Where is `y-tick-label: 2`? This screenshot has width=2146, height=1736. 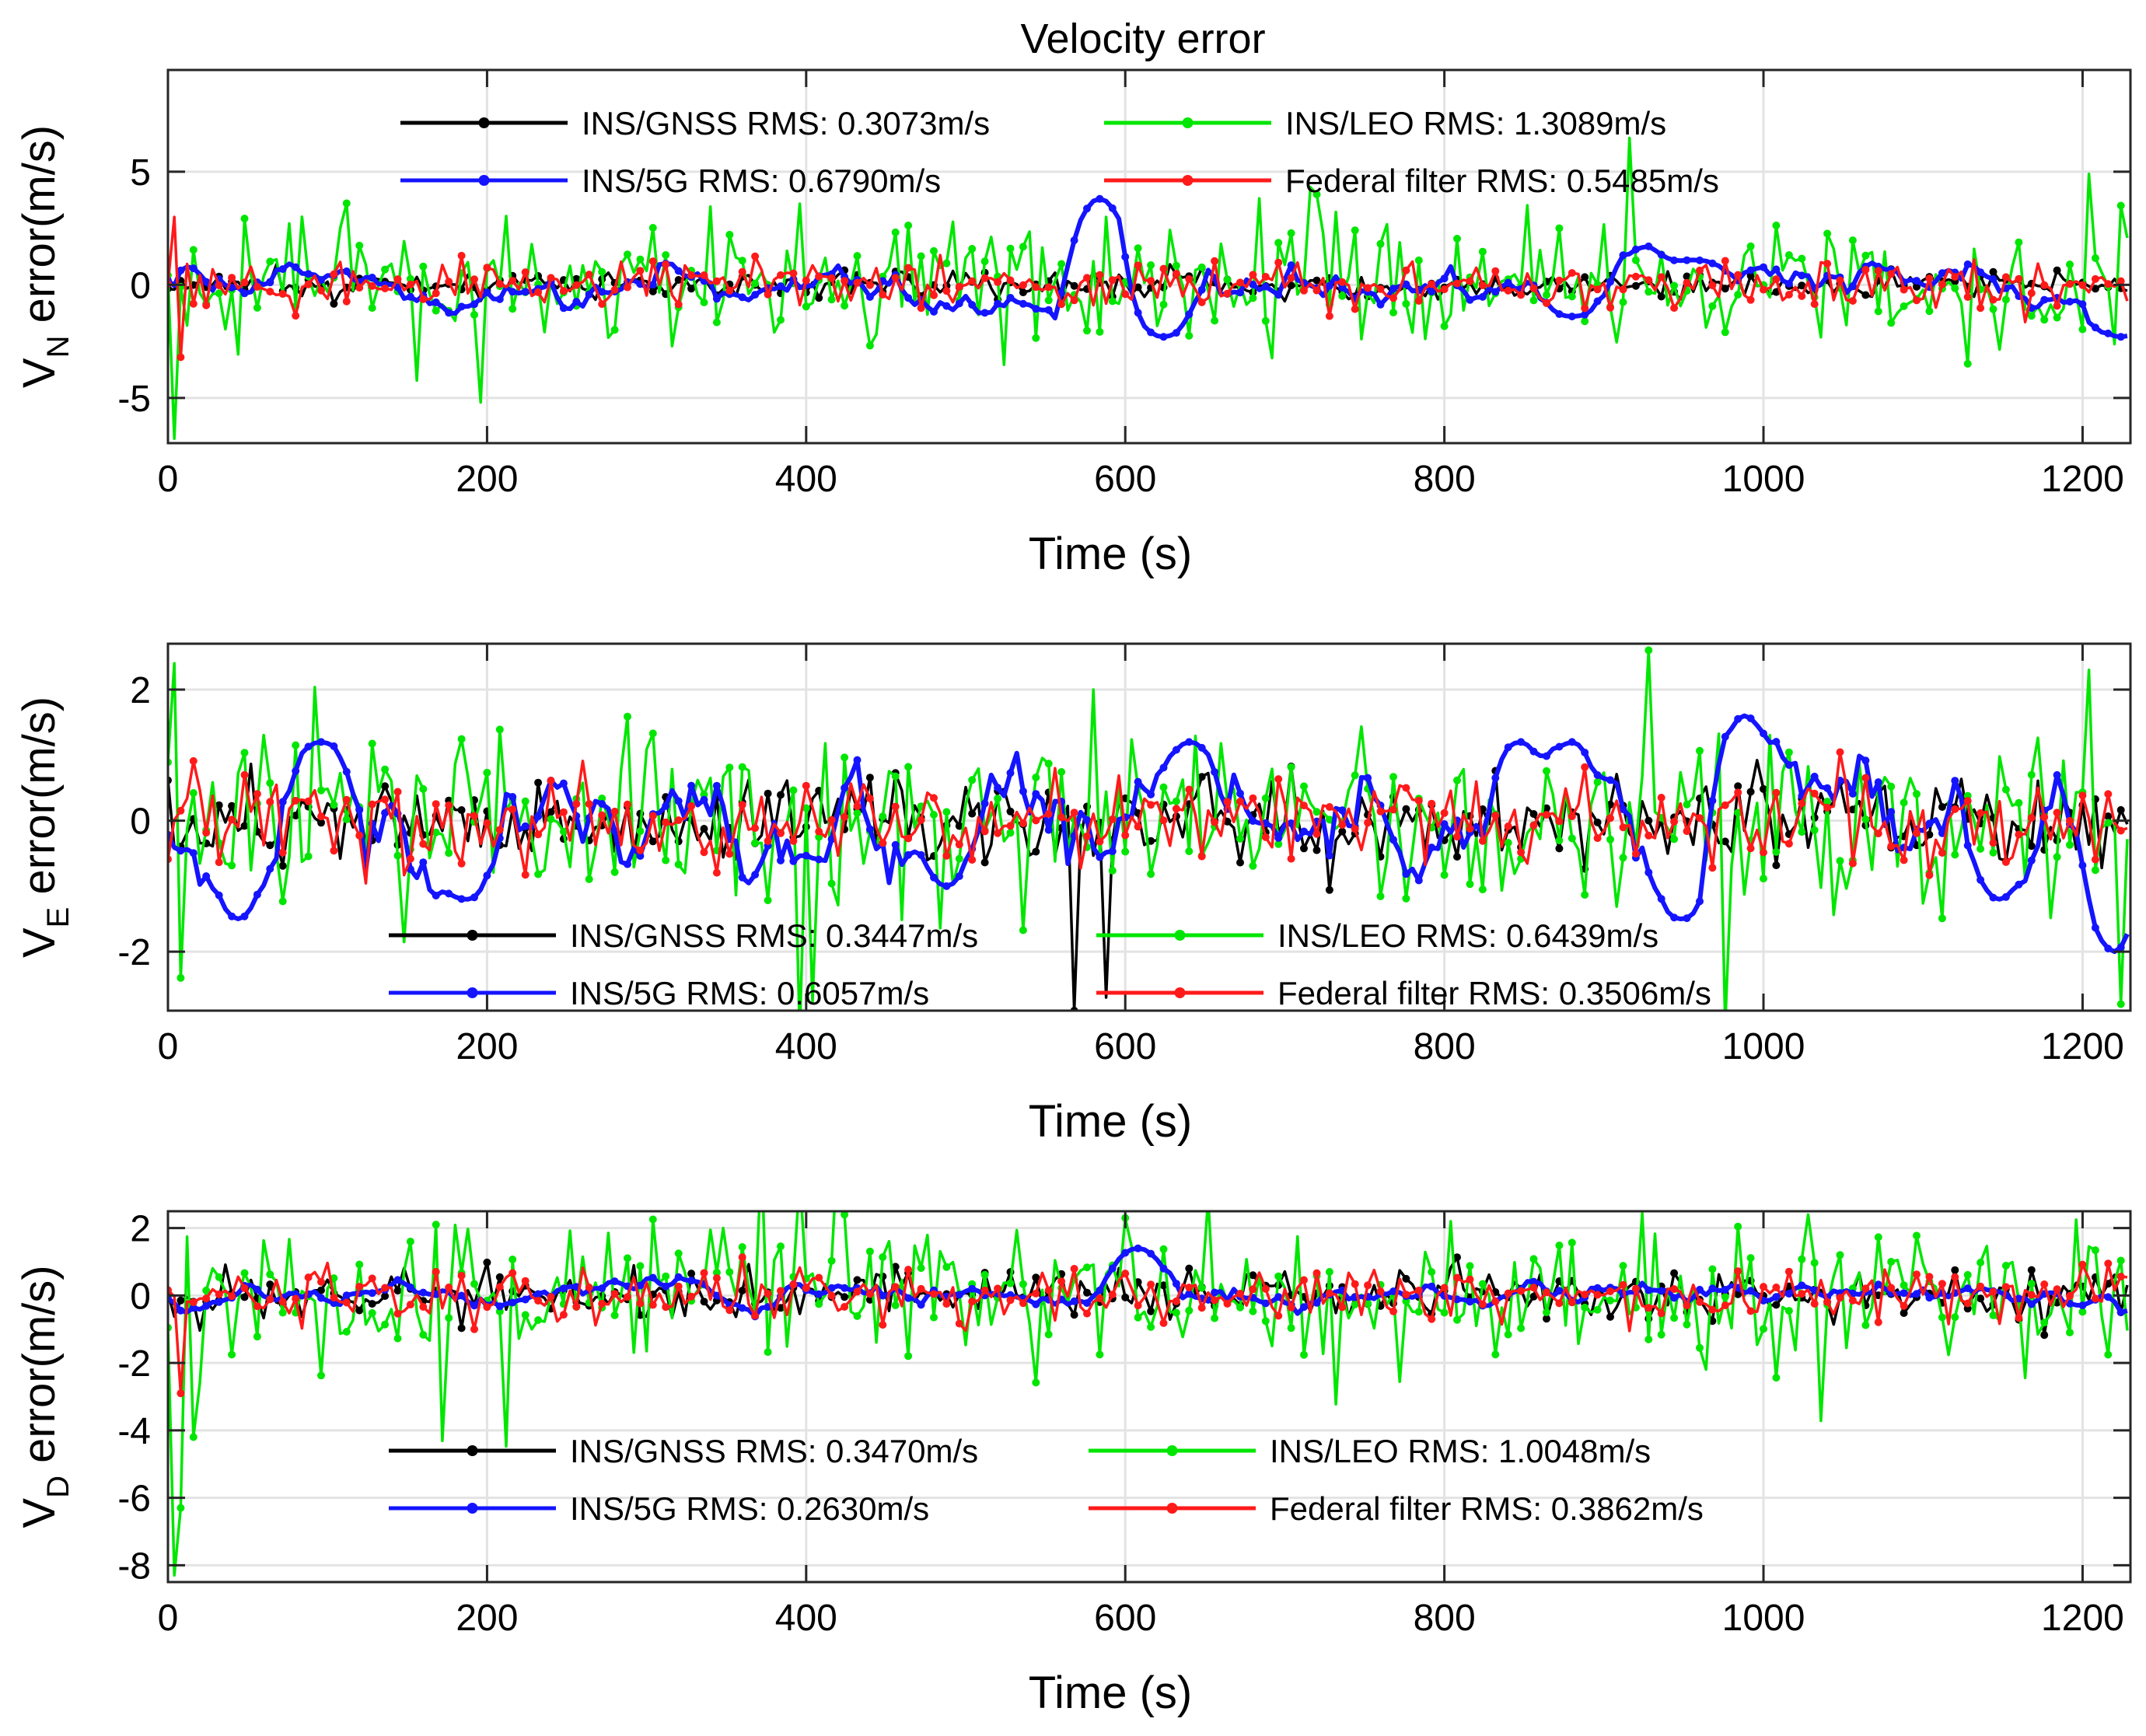
y-tick-label: 2 is located at coordinates (140, 1229).